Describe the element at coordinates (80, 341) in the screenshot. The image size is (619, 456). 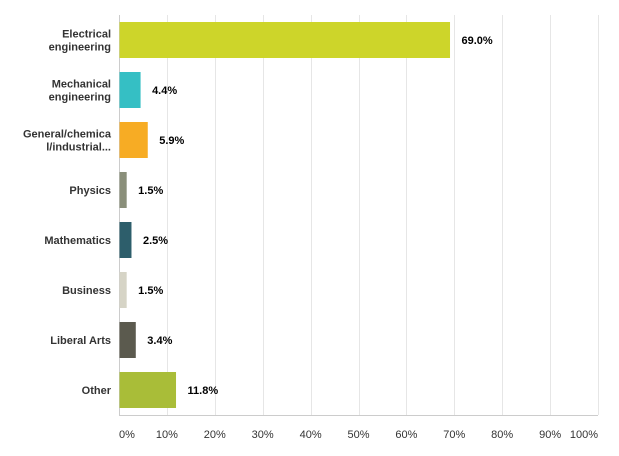
I see `category-label: Liberal Arts` at that location.